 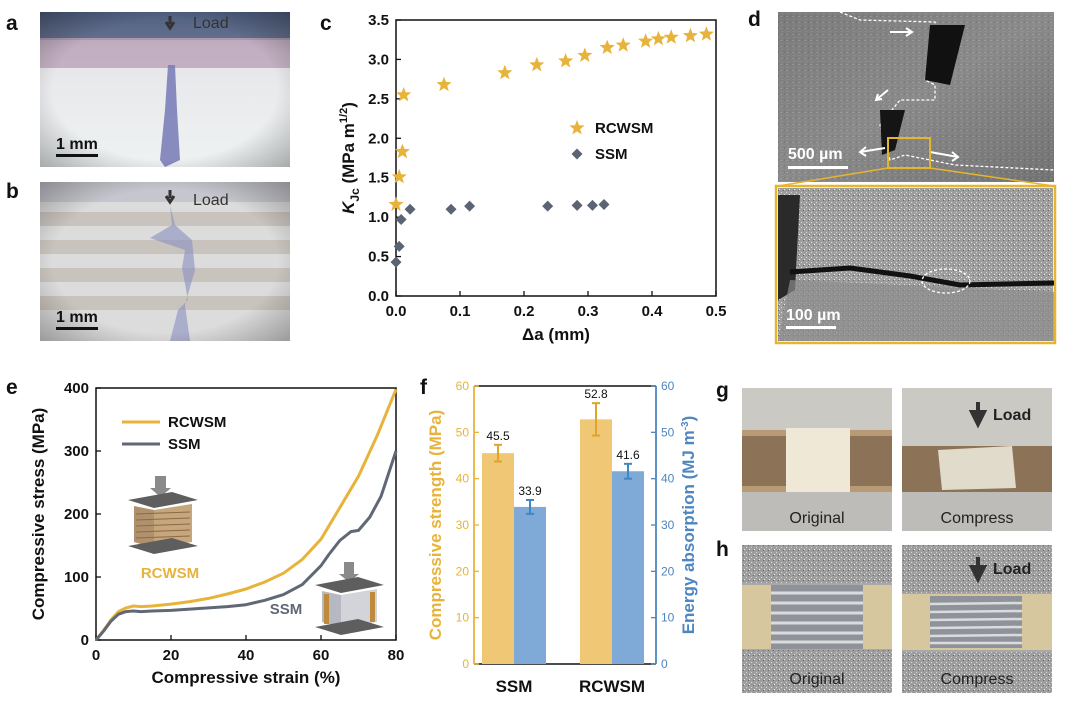 What do you see at coordinates (12, 23) in the screenshot?
I see `panel-label-a: a` at bounding box center [12, 23].